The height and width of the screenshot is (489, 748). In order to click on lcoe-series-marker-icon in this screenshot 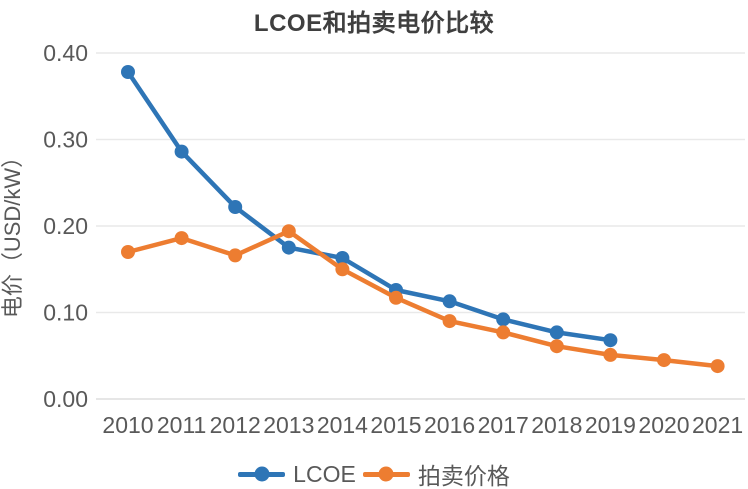, I will do `click(262, 474)`.